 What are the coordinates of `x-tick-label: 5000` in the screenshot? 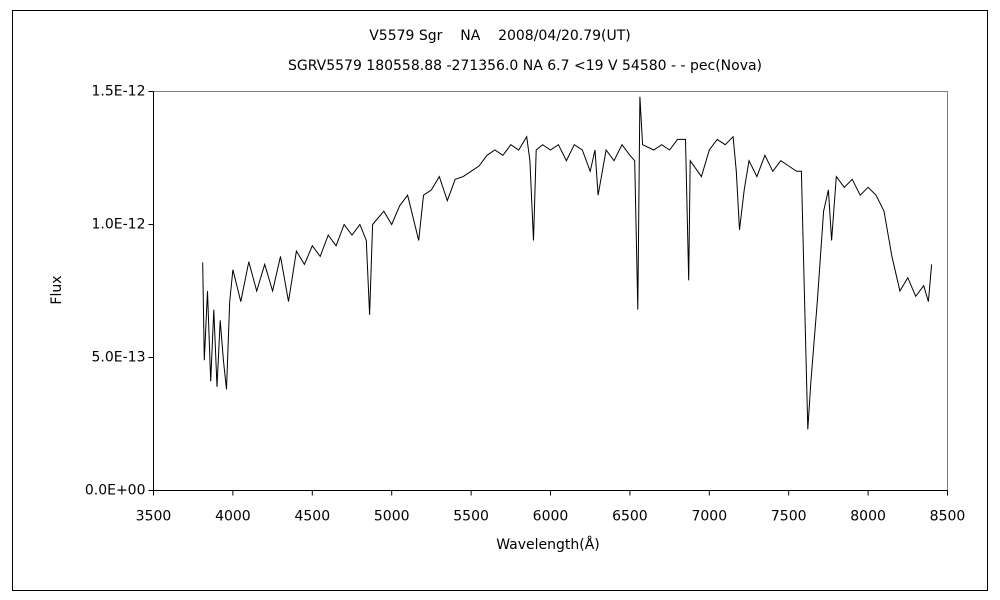 It's located at (392, 517).